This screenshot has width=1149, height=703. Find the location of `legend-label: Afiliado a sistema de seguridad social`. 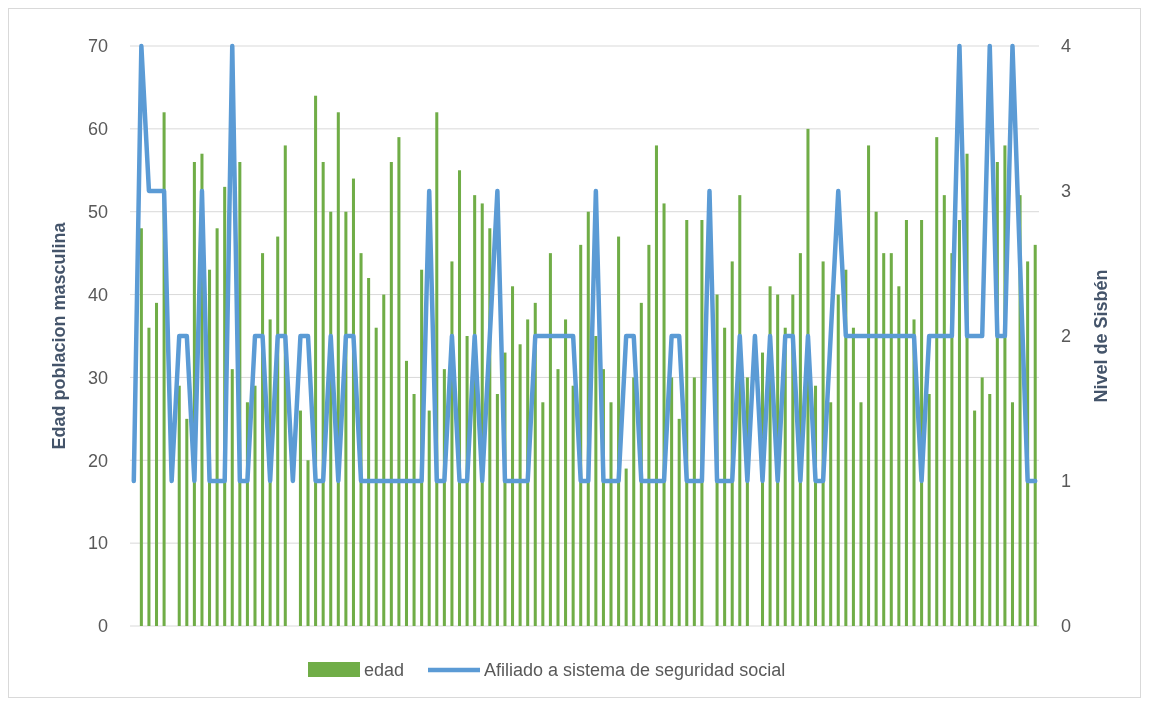

legend-label: Afiliado a sistema de seguridad social is located at coordinates (635, 670).